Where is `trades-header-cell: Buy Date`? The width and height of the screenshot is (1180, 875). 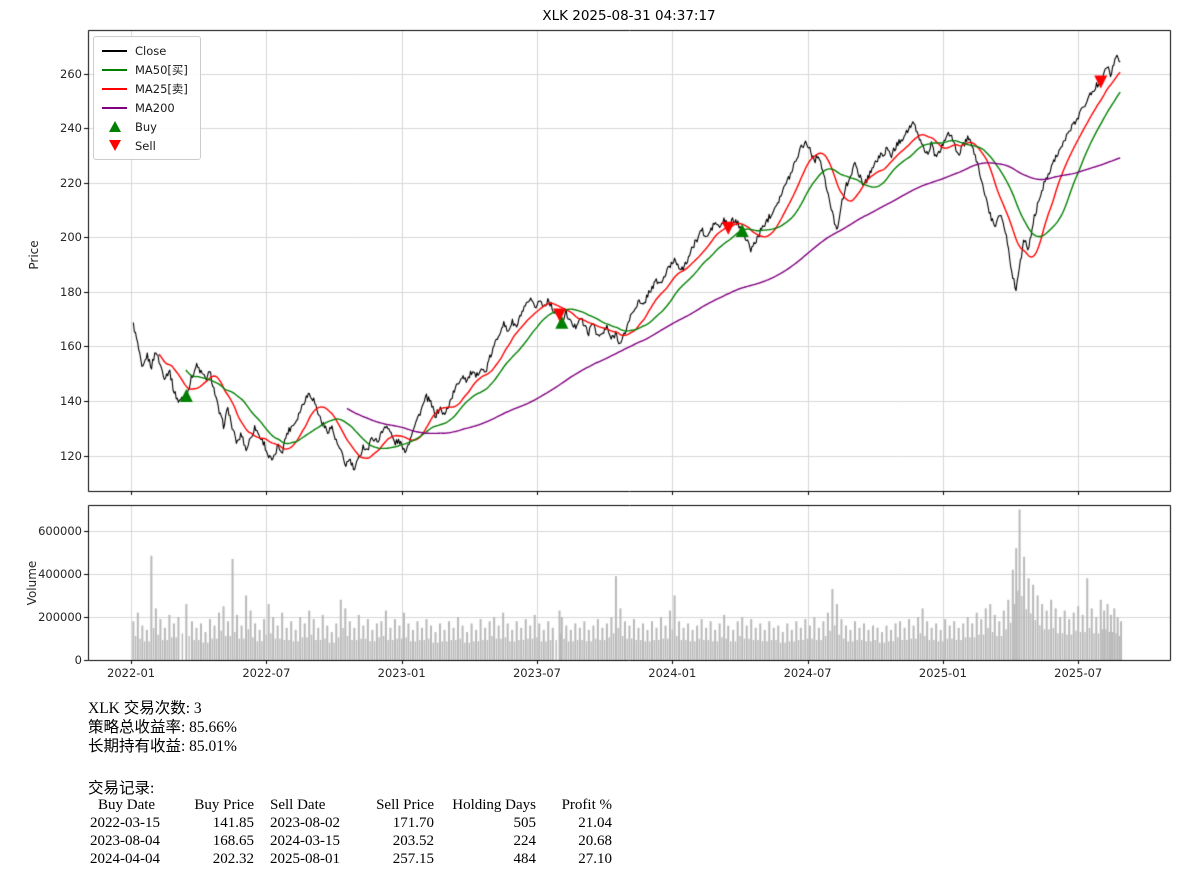 trades-header-cell: Buy Date is located at coordinates (127, 805).